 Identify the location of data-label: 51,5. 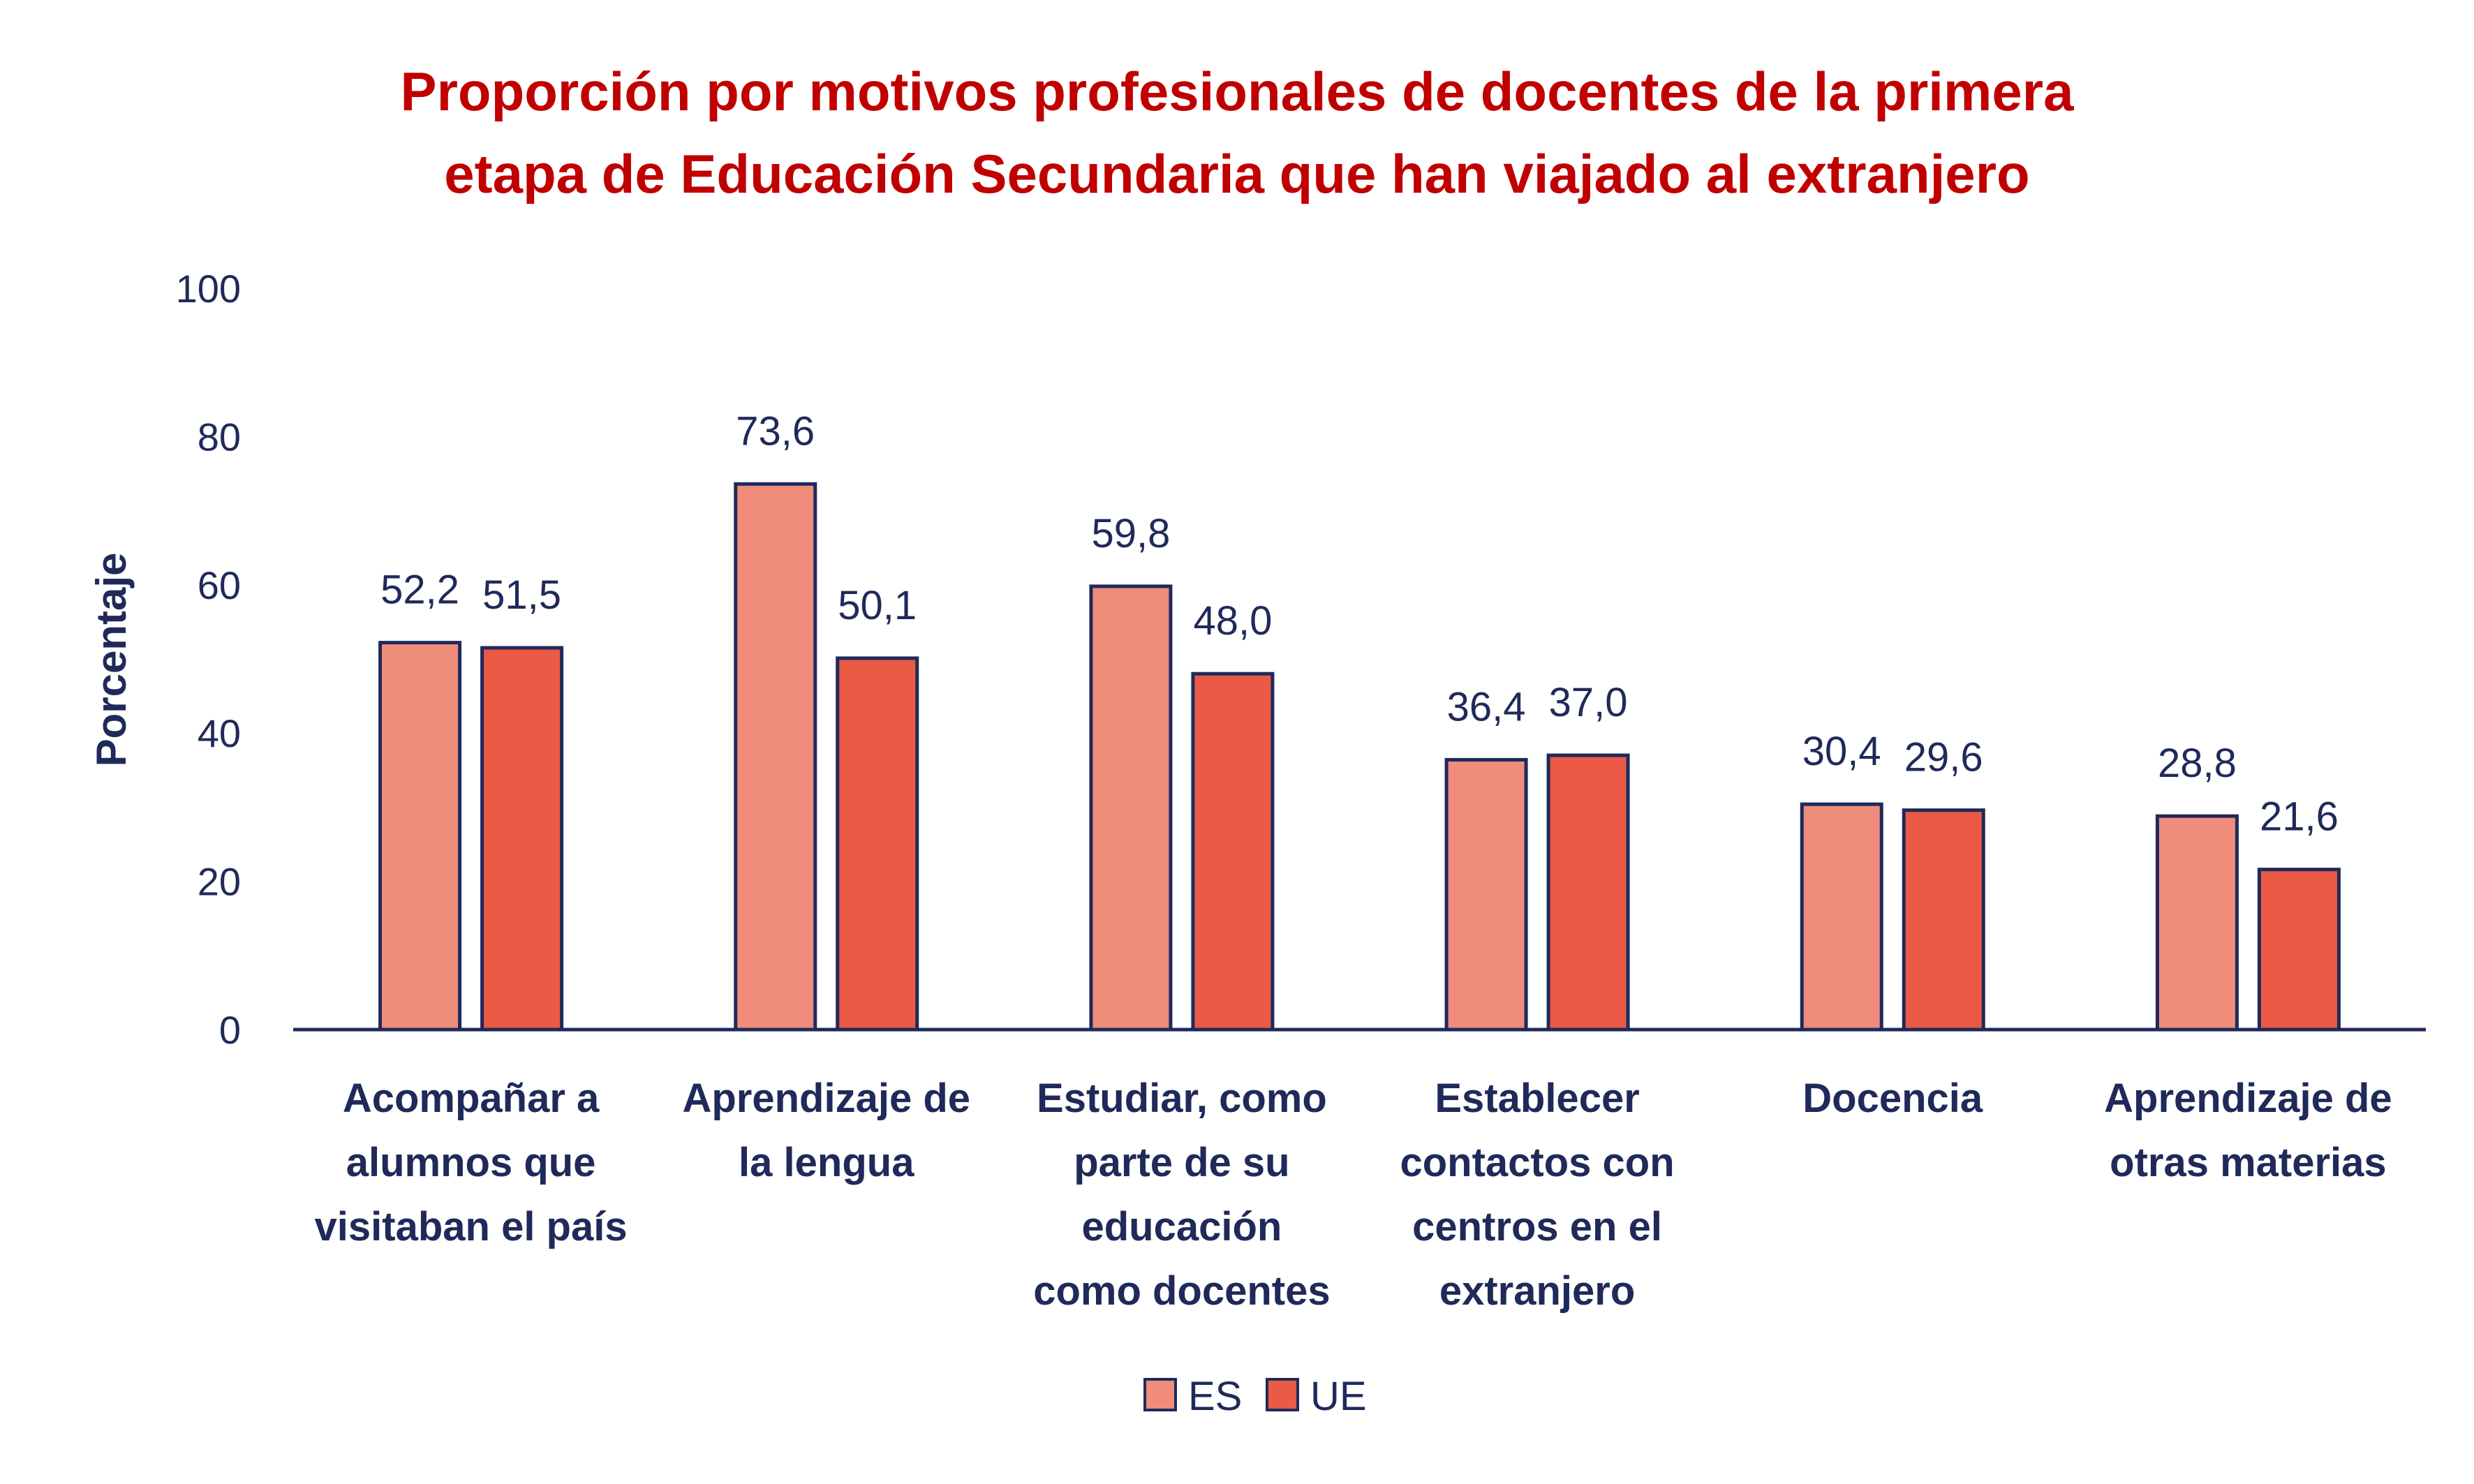
(521, 595).